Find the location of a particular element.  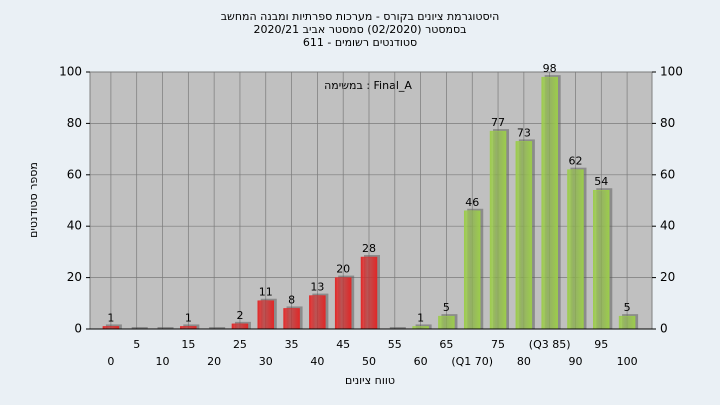

x-tick-label: 75 is located at coordinates (498, 344).